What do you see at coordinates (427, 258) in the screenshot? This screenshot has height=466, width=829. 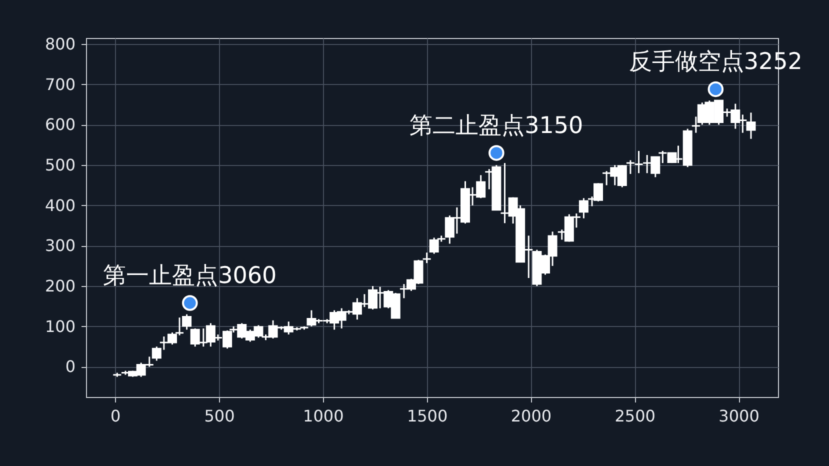 I see `candlestick` at bounding box center [427, 258].